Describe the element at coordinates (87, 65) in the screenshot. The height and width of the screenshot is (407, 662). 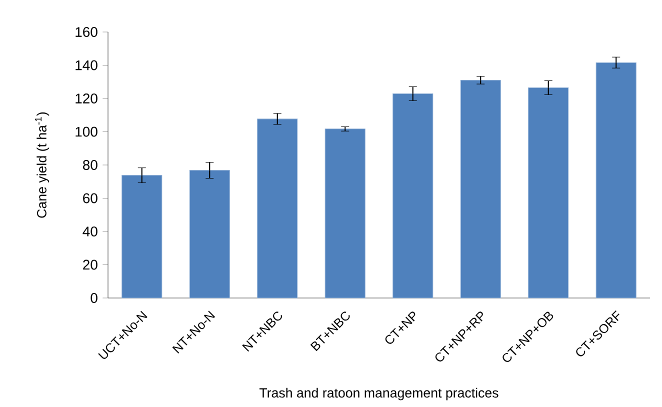
I see `y-tick-label: 140` at that location.